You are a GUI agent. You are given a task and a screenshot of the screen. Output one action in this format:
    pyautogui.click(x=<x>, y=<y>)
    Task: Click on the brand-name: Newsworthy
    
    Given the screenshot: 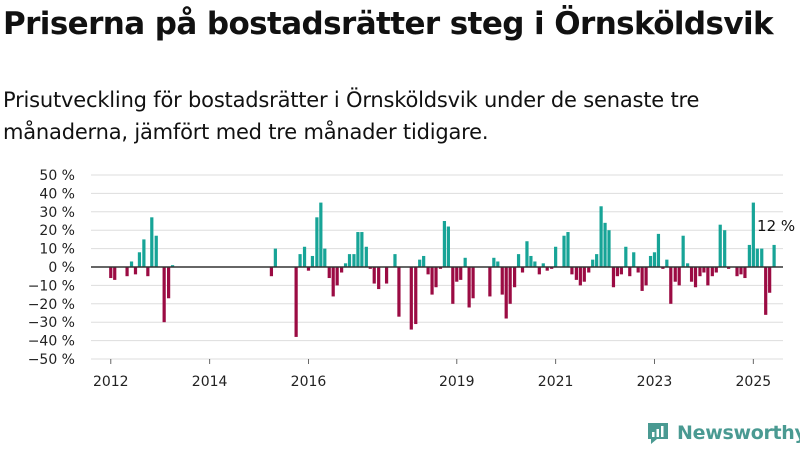 What is the action you would take?
    pyautogui.click(x=738, y=433)
    